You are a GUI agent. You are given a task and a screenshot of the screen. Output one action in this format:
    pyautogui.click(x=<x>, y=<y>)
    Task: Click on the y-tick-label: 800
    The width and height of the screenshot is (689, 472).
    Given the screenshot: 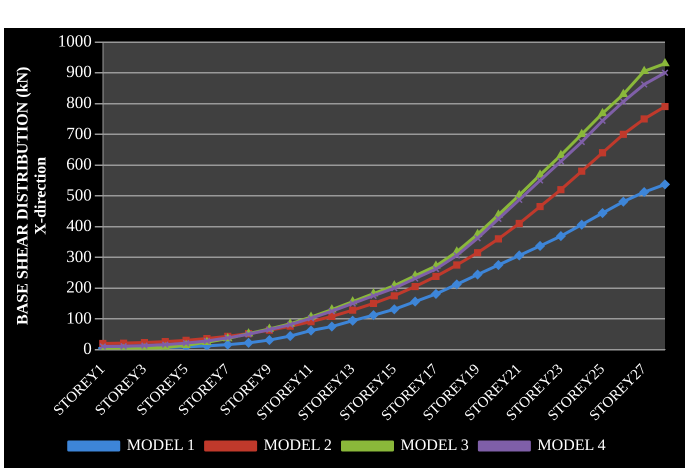 What is the action you would take?
    pyautogui.click(x=79, y=102)
    